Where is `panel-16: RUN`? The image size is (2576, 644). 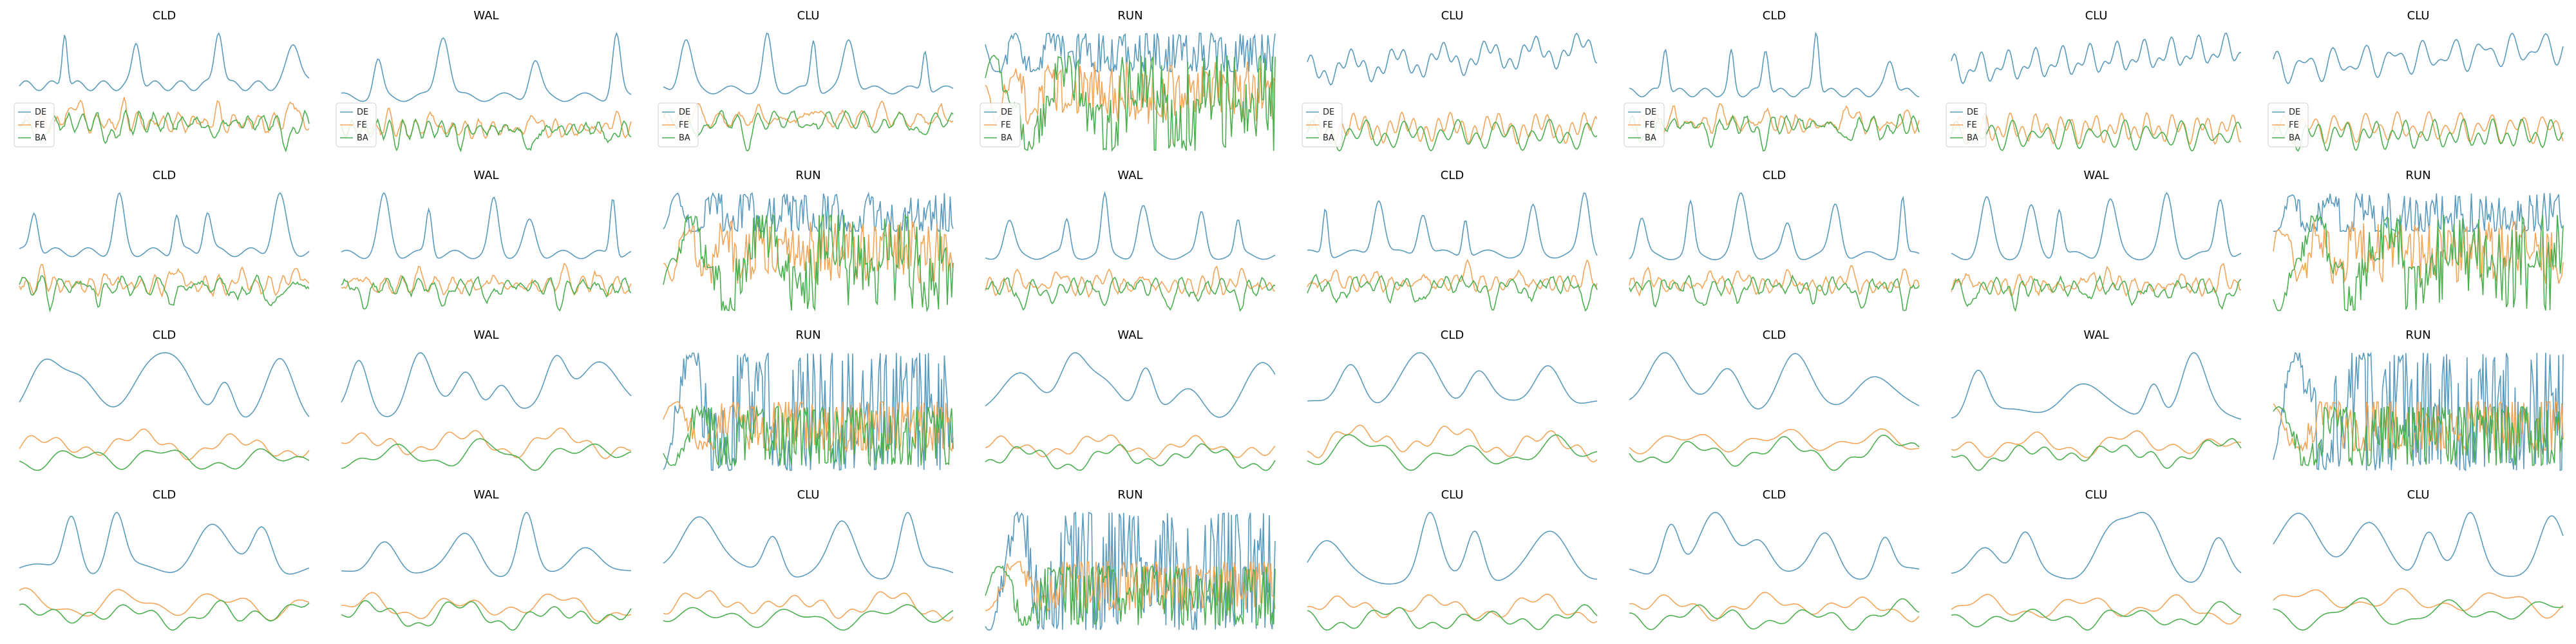
panel-16: RUN is located at coordinates (2419, 240).